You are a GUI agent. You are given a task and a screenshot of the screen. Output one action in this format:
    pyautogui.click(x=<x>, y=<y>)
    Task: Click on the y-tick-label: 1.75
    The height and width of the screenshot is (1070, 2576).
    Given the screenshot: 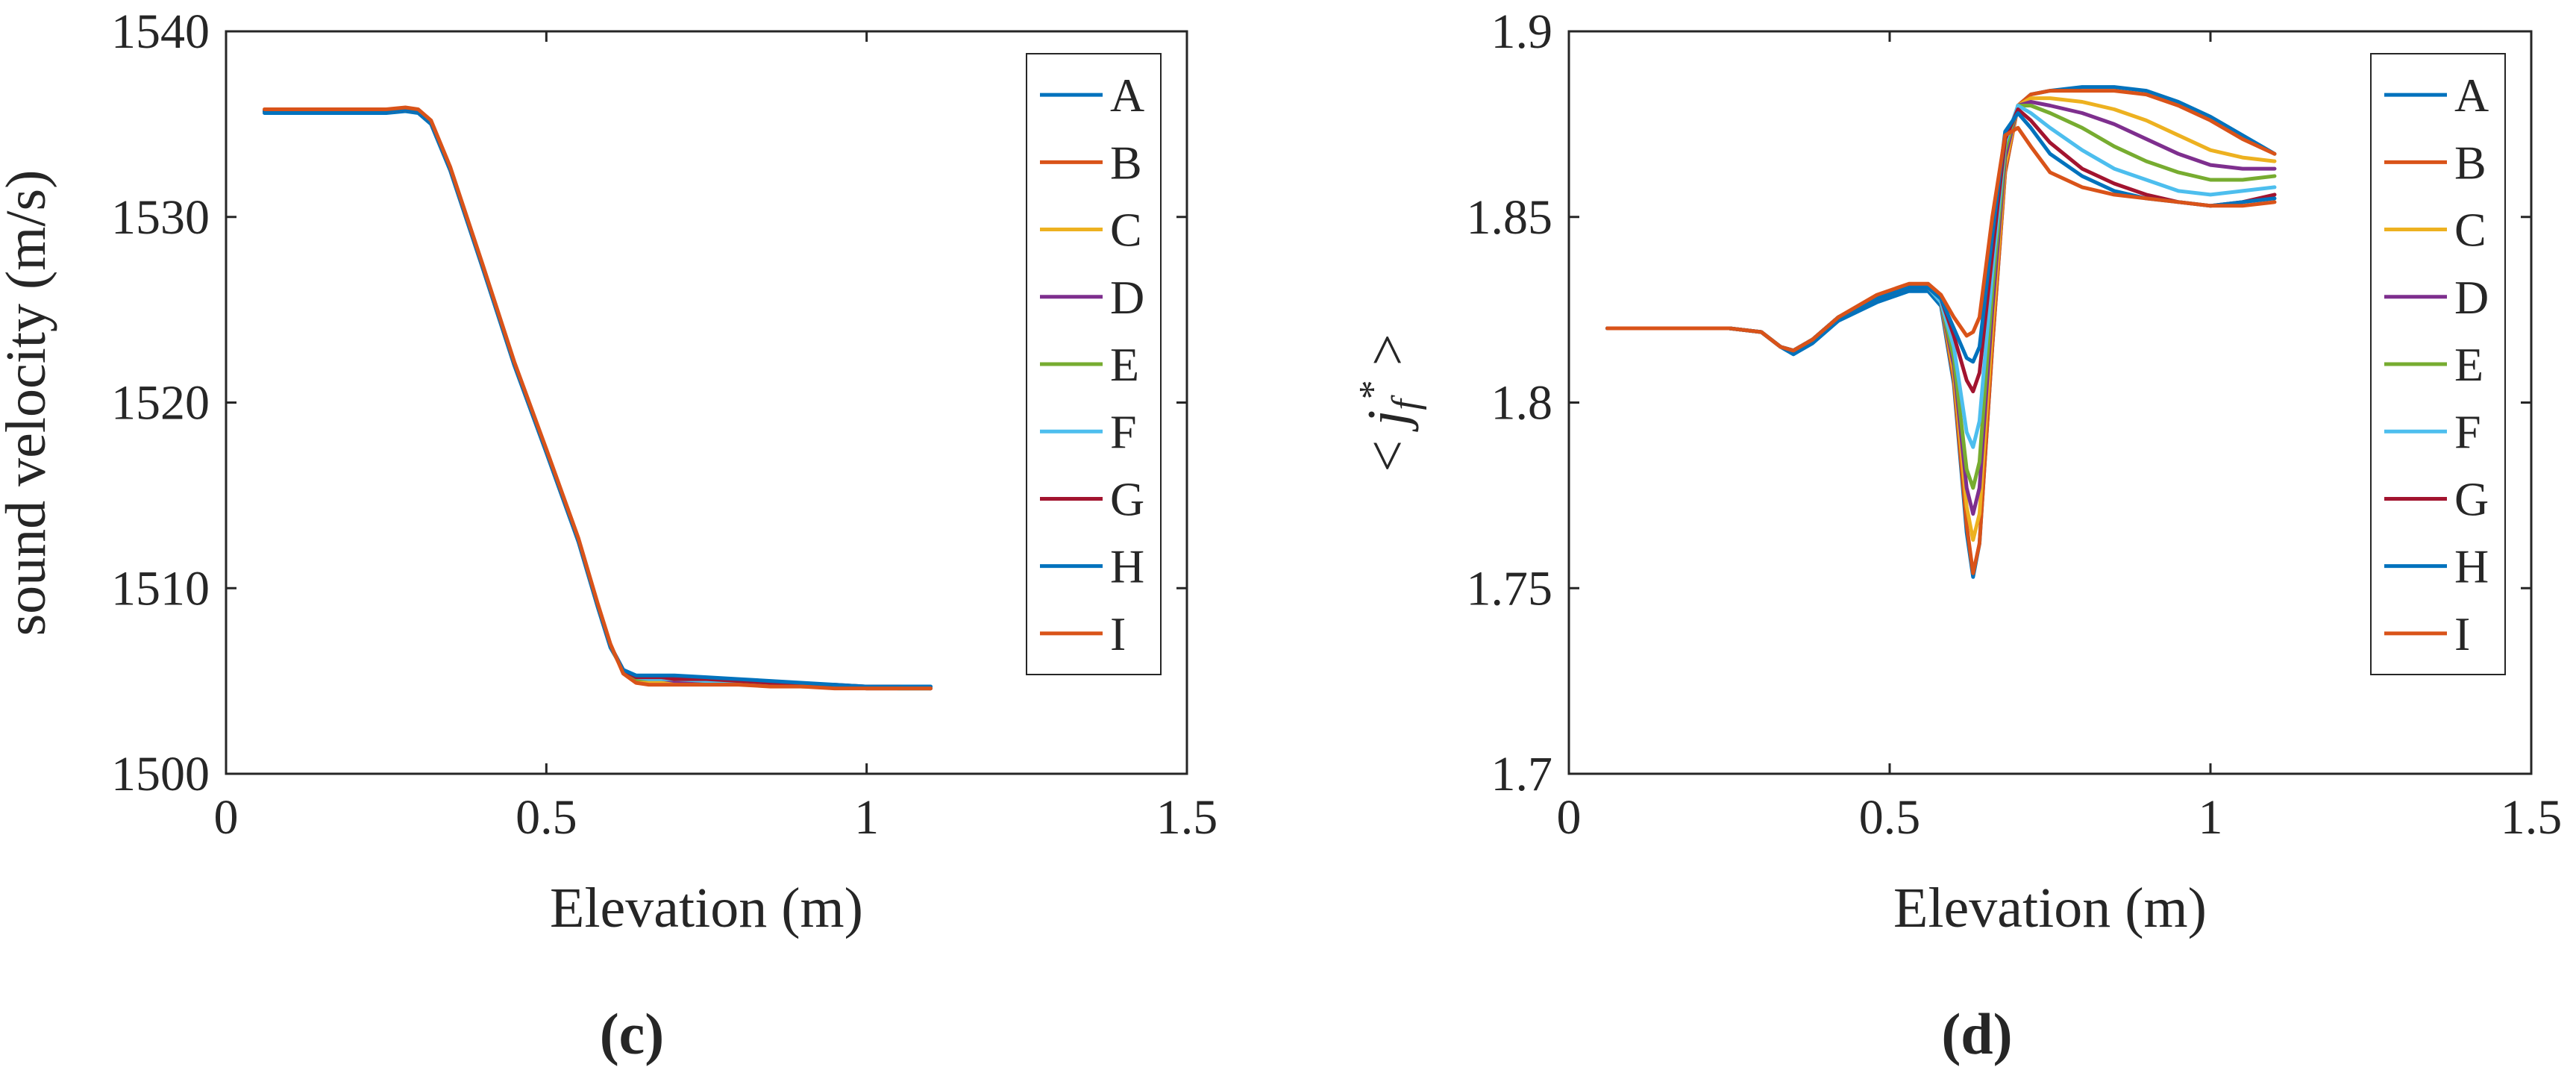 What is the action you would take?
    pyautogui.click(x=1510, y=588)
    